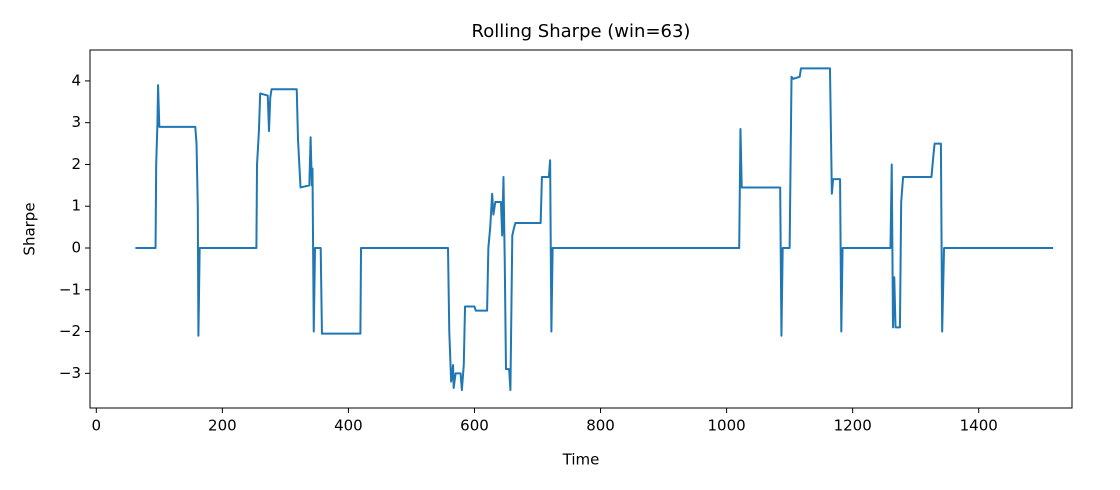  Describe the element at coordinates (76, 164) in the screenshot. I see `y-tick-label: 2` at that location.